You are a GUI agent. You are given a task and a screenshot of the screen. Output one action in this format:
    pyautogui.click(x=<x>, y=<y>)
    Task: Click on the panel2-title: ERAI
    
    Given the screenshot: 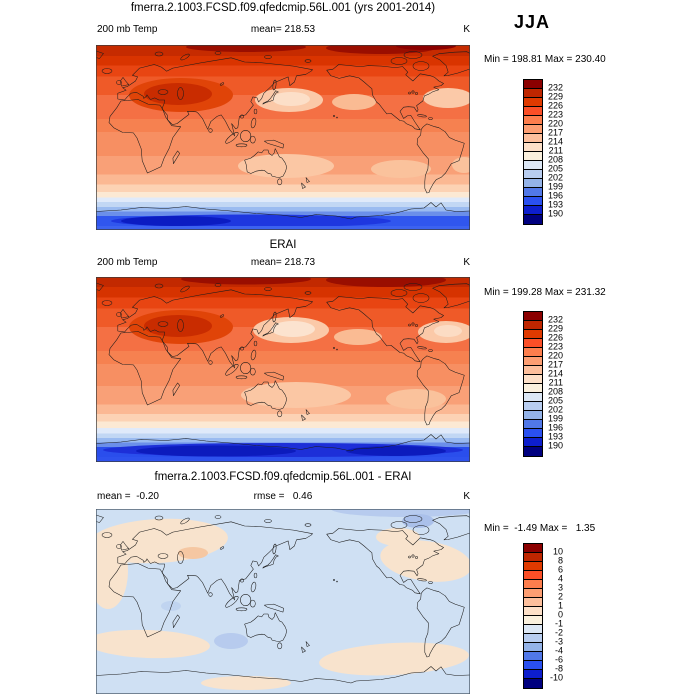 What is the action you would take?
    pyautogui.click(x=283, y=245)
    